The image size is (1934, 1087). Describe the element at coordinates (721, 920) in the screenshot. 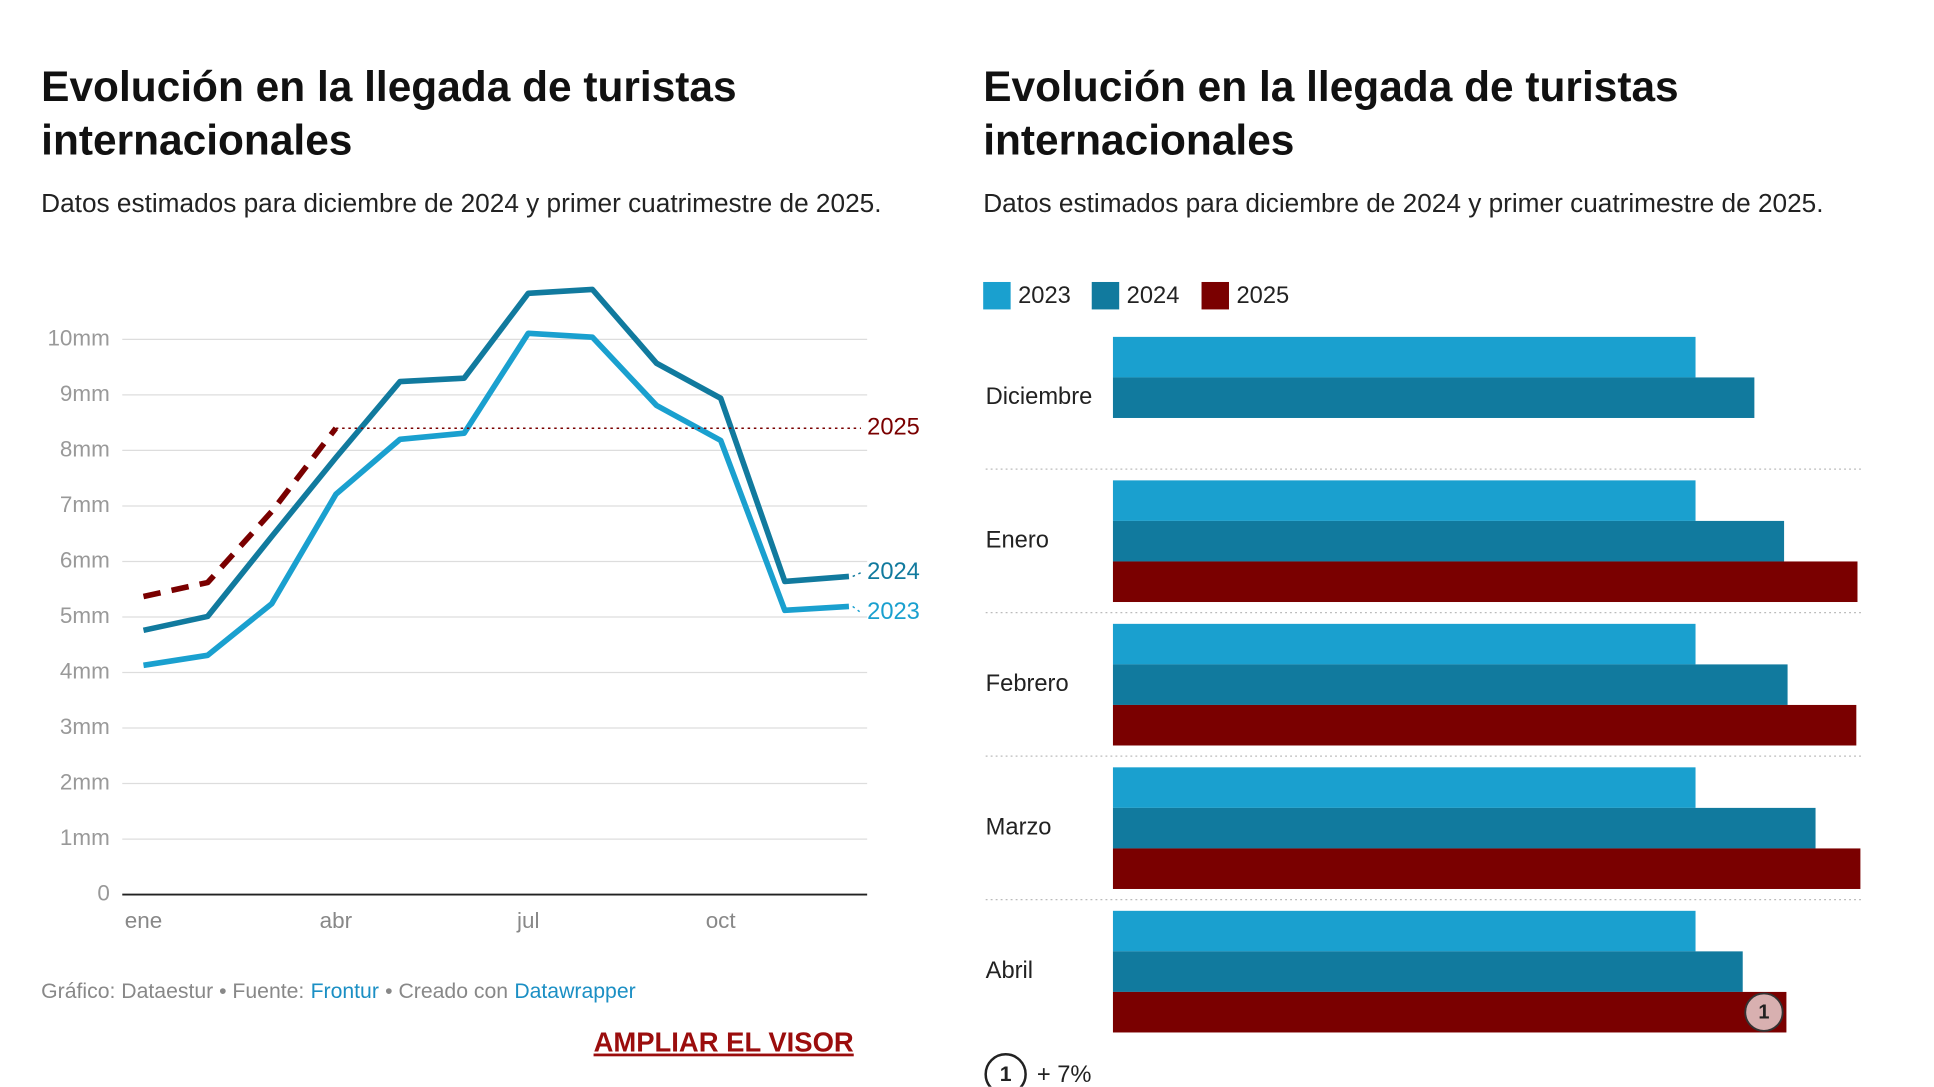

I see `x-tick-label: oct` at that location.